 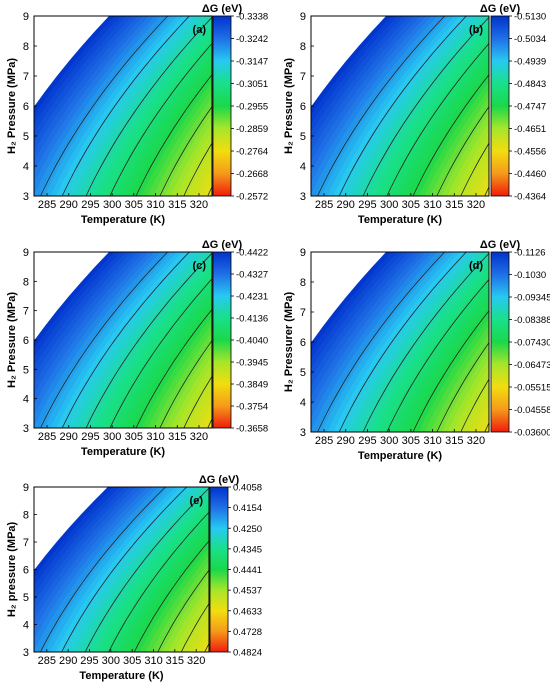 What do you see at coordinates (252, 107) in the screenshot?
I see `colorbar-tick-label: -0.2955` at bounding box center [252, 107].